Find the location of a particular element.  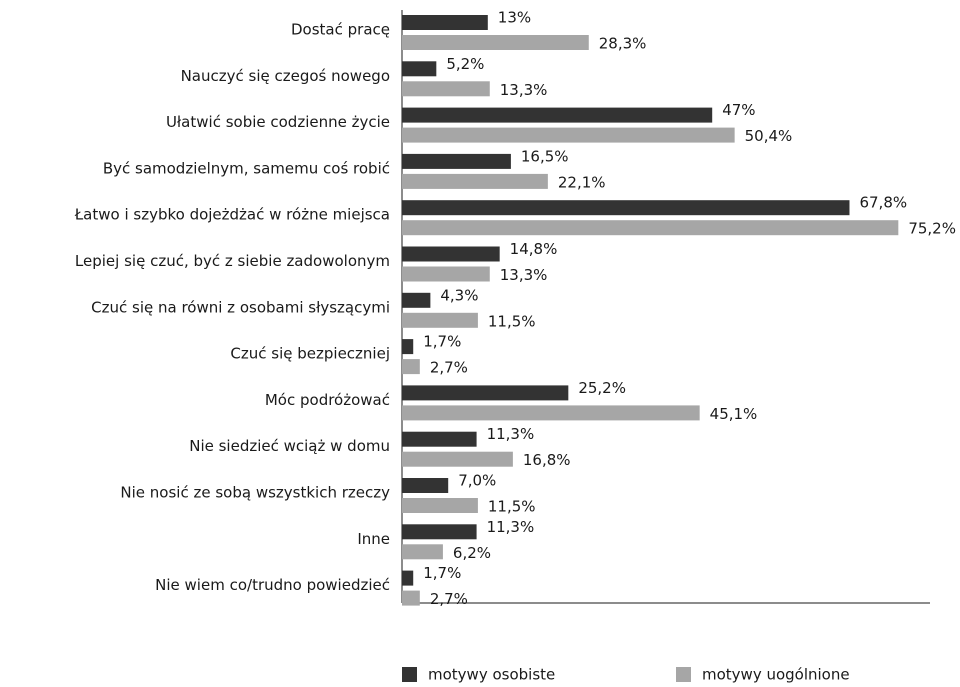

category-label: Ułatwić sobie codzienne życie is located at coordinates (278, 122).